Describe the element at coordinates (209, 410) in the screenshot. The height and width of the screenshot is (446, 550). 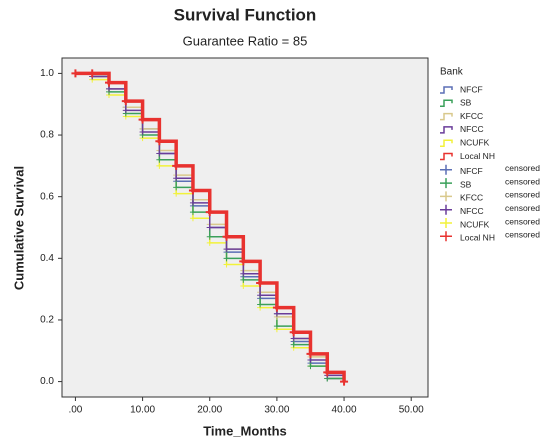
I see `x-tick-label: 20.00` at that location.